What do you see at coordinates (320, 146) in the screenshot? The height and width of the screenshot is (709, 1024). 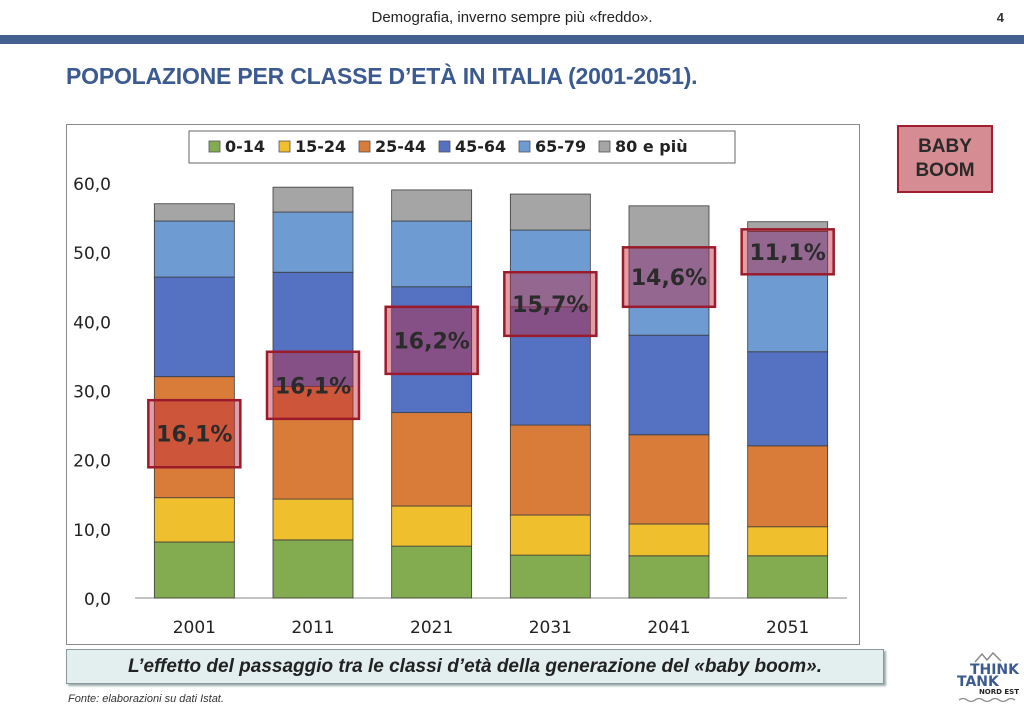 I see `legend-label: 15-24` at bounding box center [320, 146].